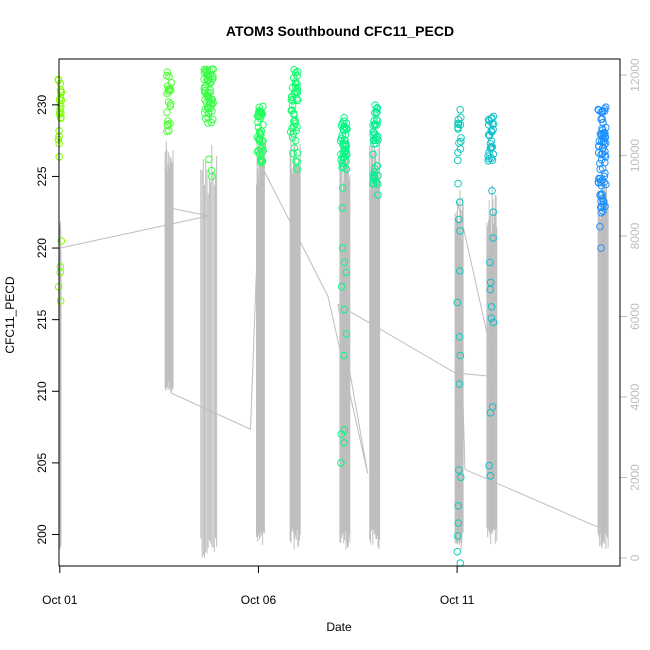  Describe the element at coordinates (631, 309) in the screenshot. I see `y2-axis: 0 2000 4000 6000 8000 10000 12000` at that location.